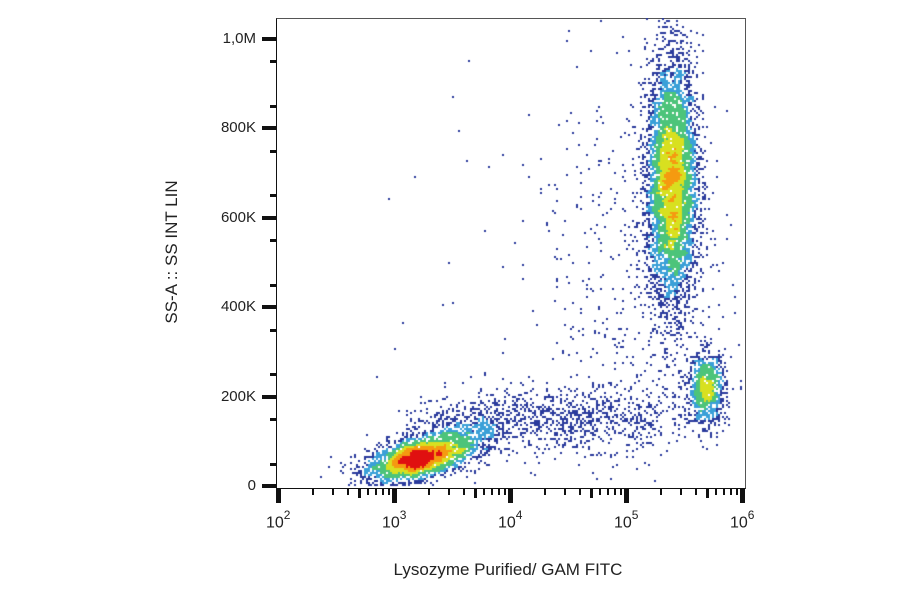 This screenshot has height=594, width=900. What do you see at coordinates (394, 520) in the screenshot?
I see `x-tick-label: 10³` at bounding box center [394, 520].